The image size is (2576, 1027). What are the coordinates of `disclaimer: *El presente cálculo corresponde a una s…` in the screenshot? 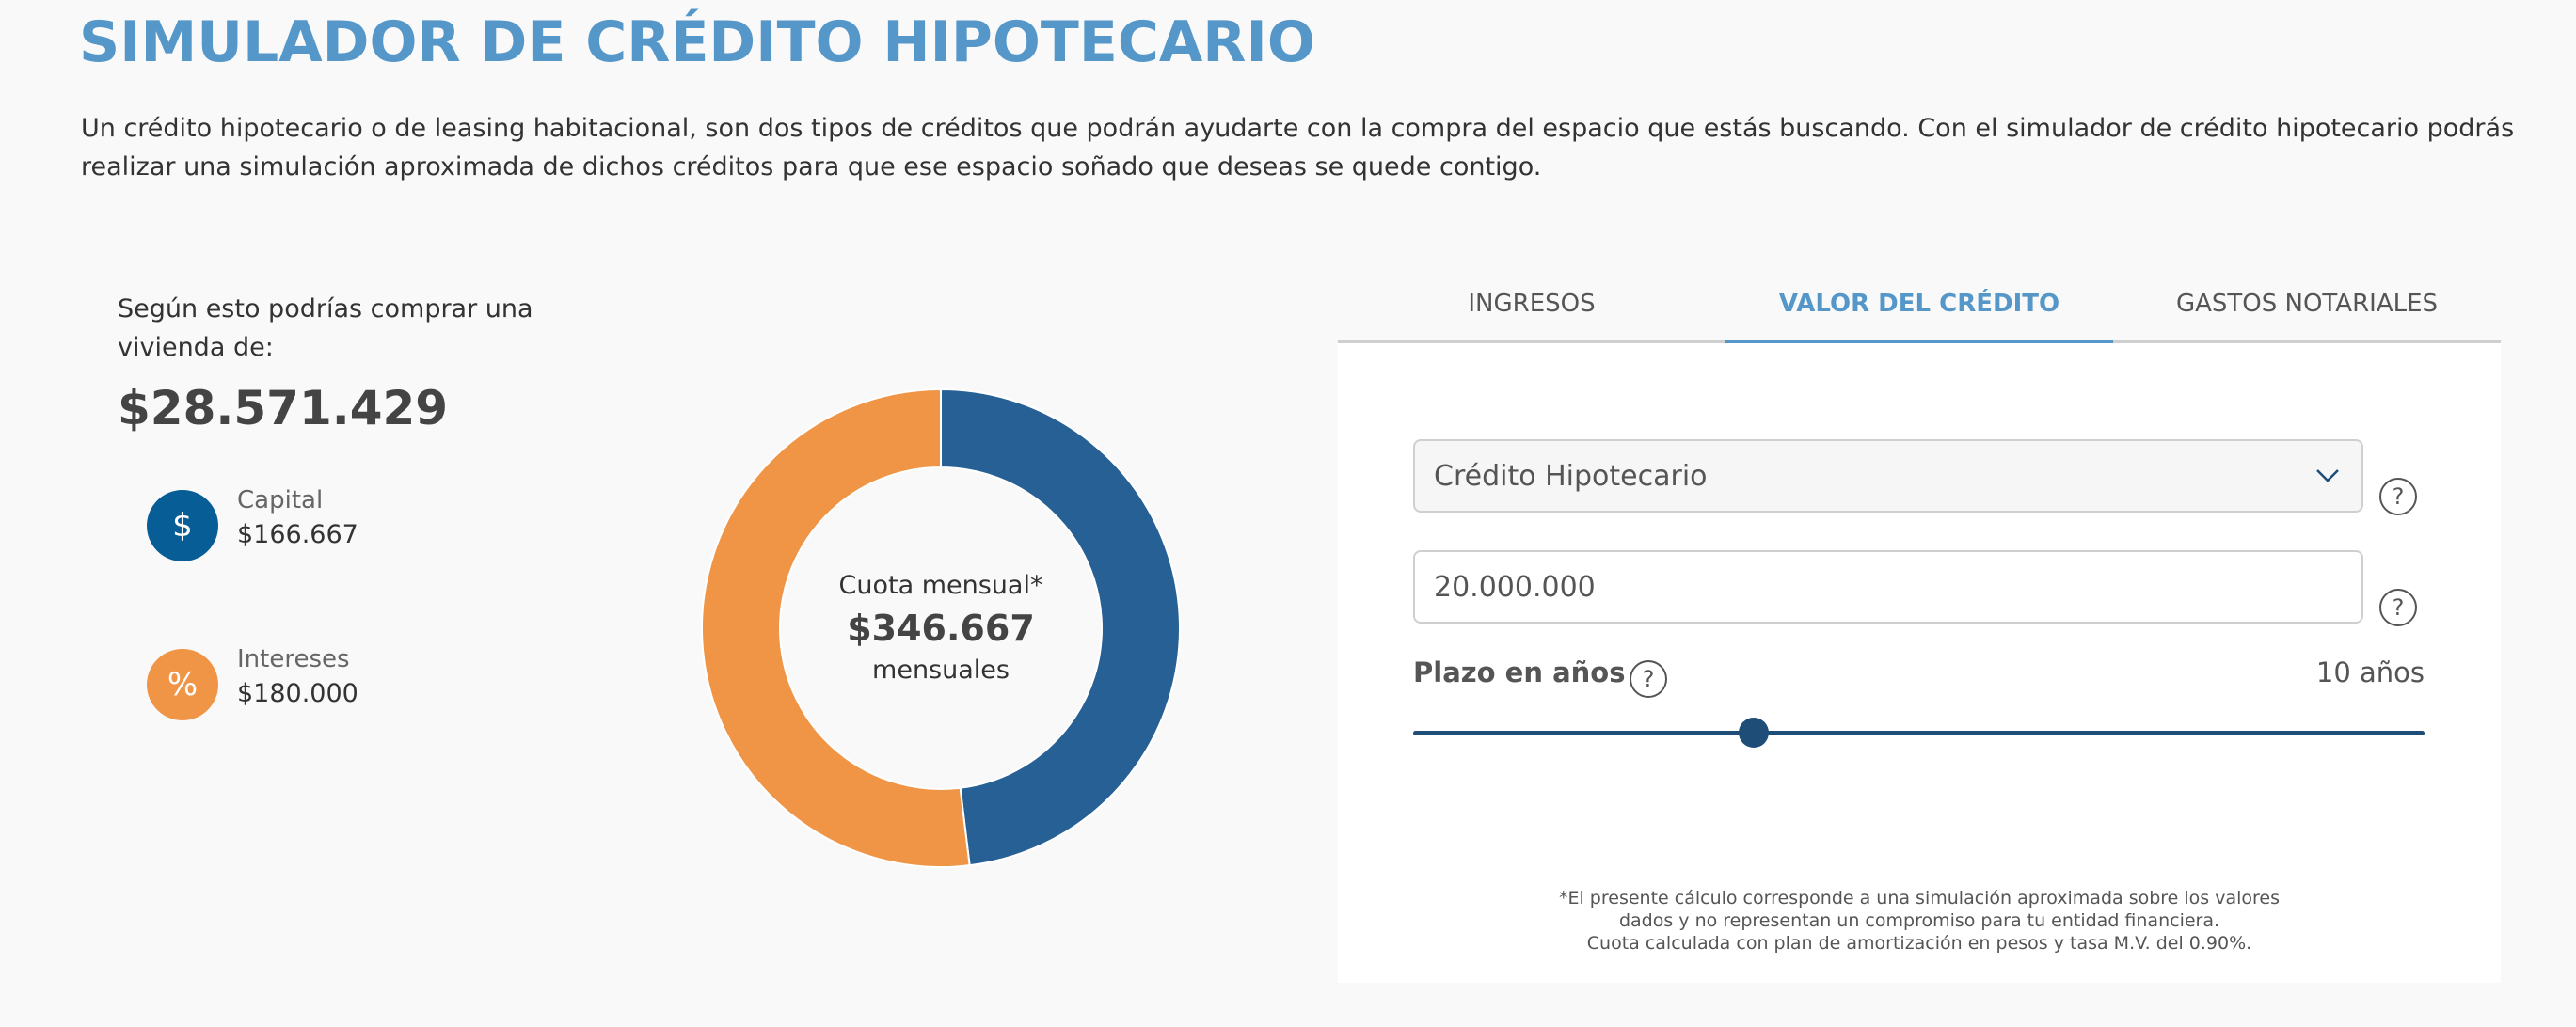 It's located at (1919, 921).